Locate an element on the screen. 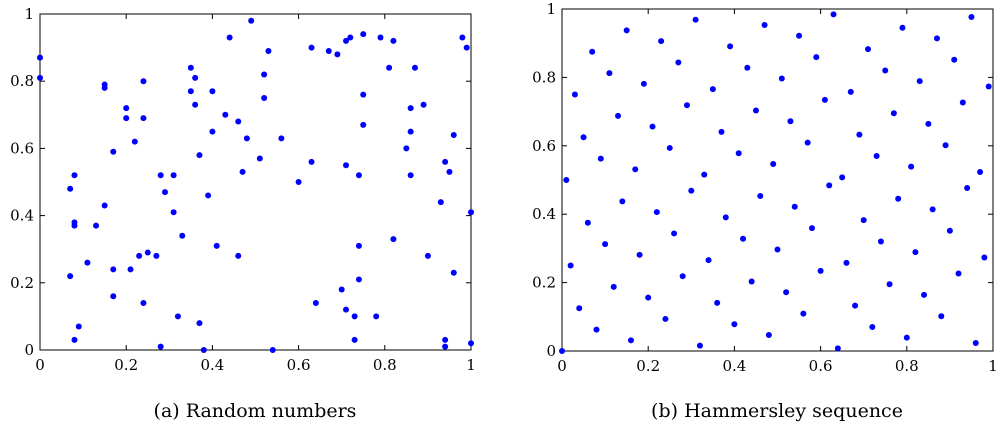  y-tick-label: 0.6 is located at coordinates (22, 148).